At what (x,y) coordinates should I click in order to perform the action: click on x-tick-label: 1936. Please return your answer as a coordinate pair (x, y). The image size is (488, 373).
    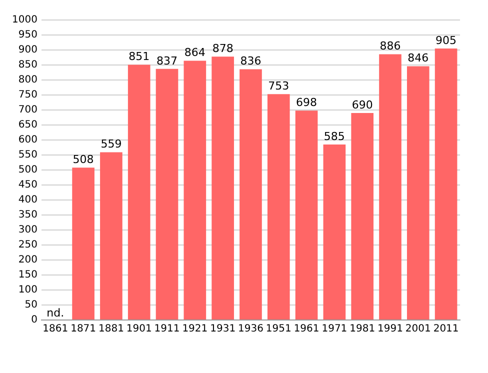
    Looking at the image, I should click on (251, 329).